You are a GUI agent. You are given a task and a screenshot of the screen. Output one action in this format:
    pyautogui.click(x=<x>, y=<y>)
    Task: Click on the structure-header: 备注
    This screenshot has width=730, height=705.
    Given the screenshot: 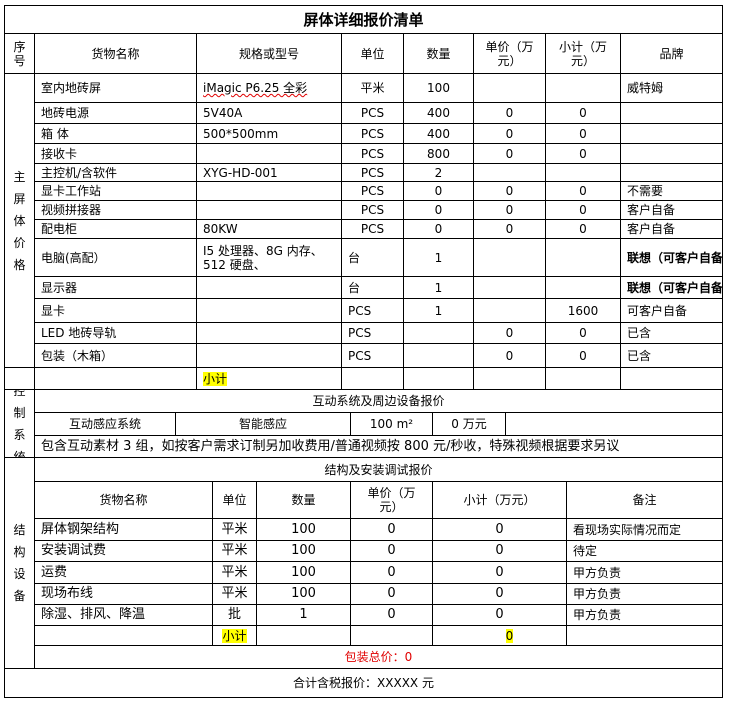 What is the action you would take?
    pyautogui.click(x=644, y=500)
    